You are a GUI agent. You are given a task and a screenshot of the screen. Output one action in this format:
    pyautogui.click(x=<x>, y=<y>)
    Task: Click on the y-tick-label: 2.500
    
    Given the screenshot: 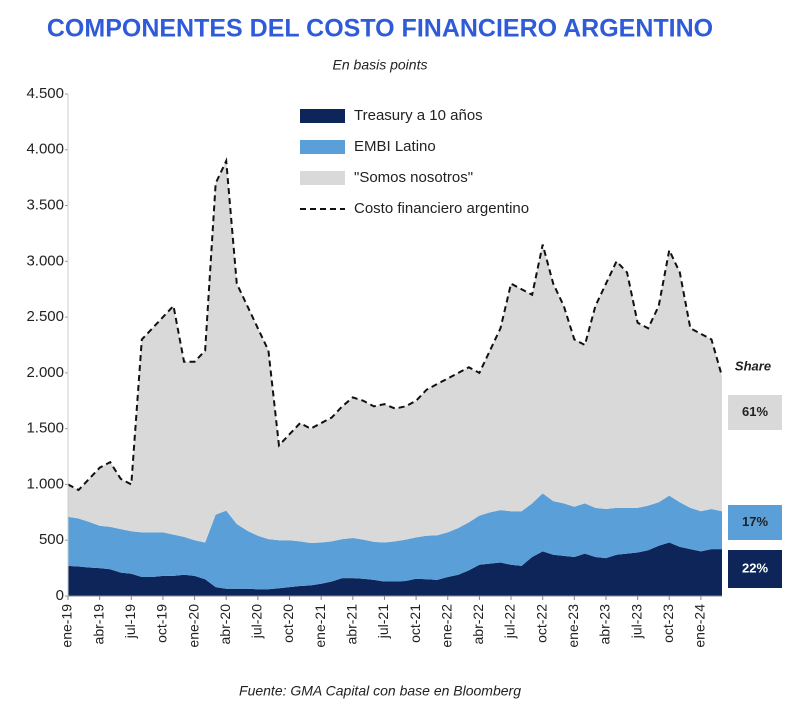 What is the action you would take?
    pyautogui.click(x=45, y=316)
    